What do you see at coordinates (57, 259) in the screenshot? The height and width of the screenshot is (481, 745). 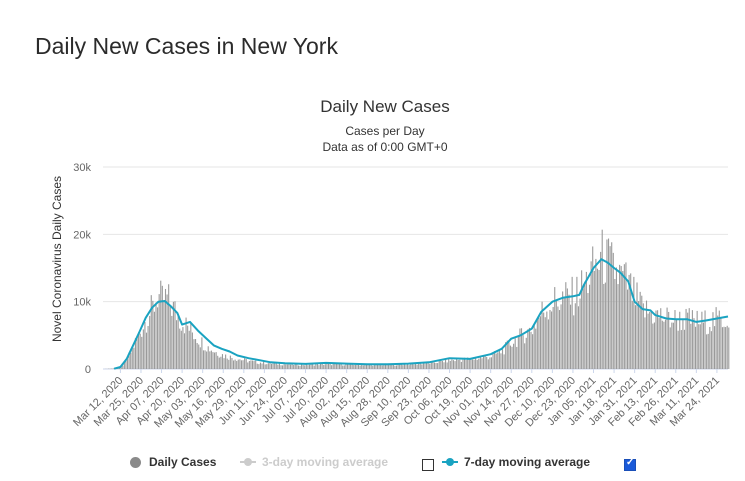 I see `y-axis-title: Novel Coronavirus Daily Cases` at bounding box center [57, 259].